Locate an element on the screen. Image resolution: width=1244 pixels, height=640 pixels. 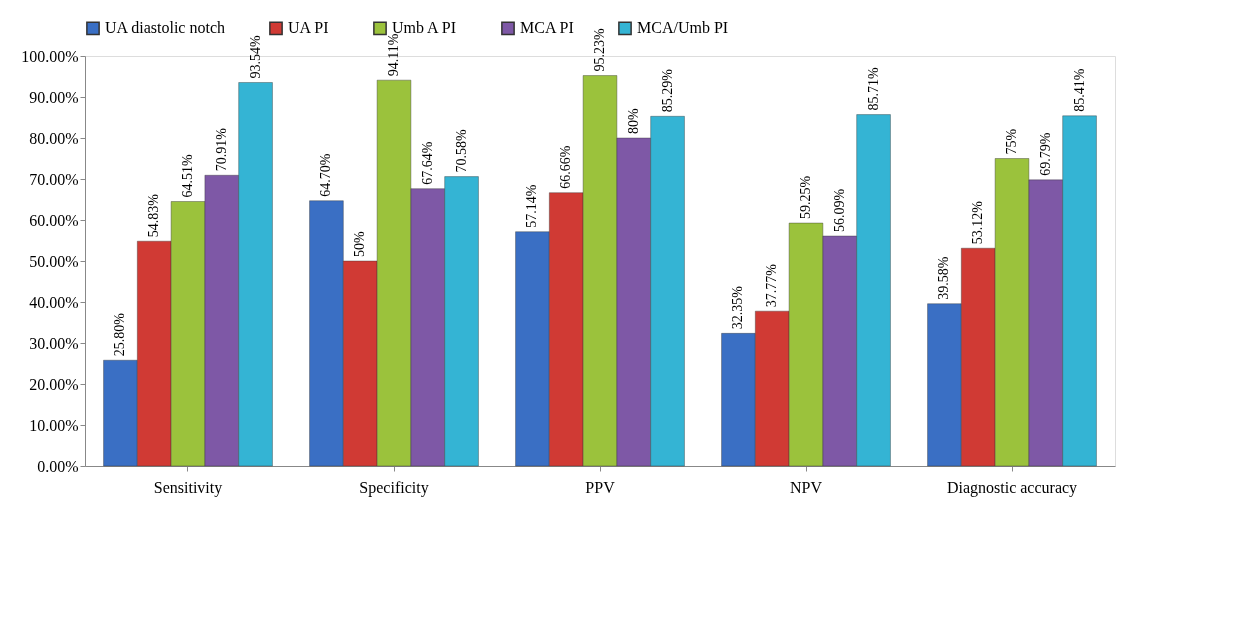
y-tick-label: 100.00% is located at coordinates (50, 56).